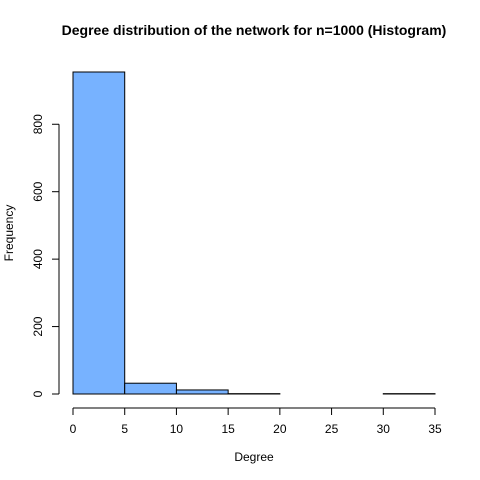  I want to click on y-axis: 0 200 400 600 800, so click(45, 255).